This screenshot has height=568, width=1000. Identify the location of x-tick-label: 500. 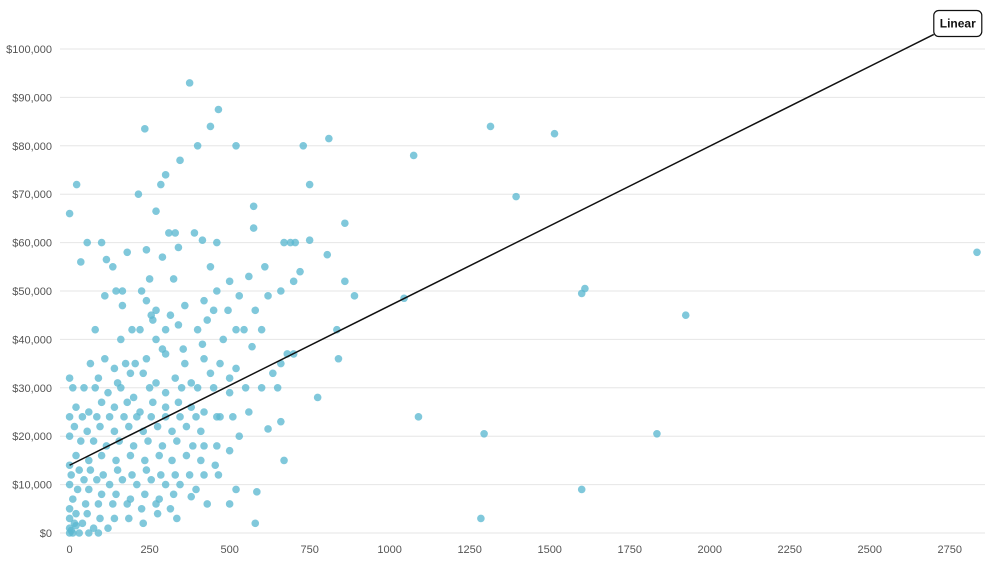
(229, 550).